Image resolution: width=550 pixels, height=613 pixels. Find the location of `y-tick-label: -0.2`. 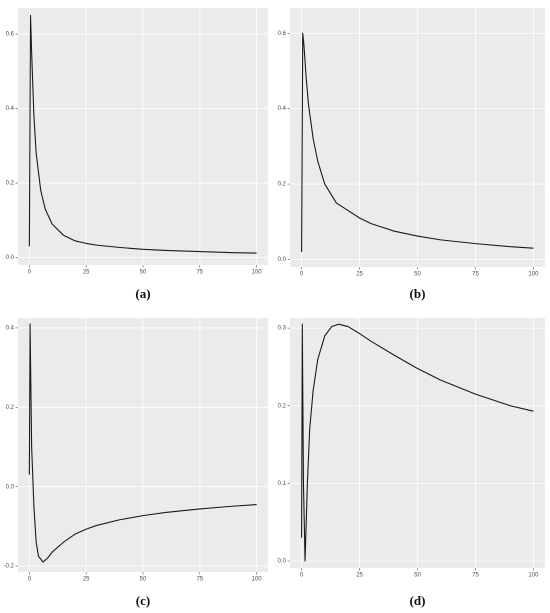

y-tick-label: -0.2 is located at coordinates (9, 567).